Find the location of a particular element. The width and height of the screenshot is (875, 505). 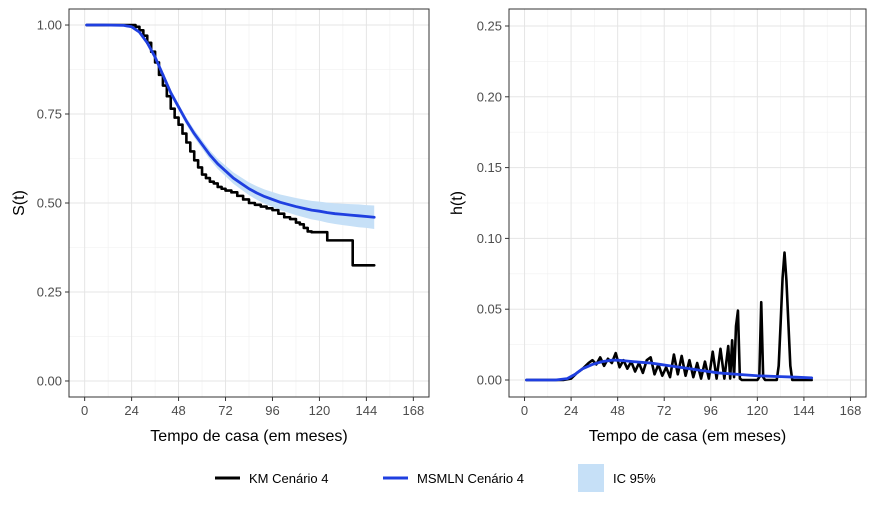

y-tick-label: 0.75 is located at coordinates (49, 114).